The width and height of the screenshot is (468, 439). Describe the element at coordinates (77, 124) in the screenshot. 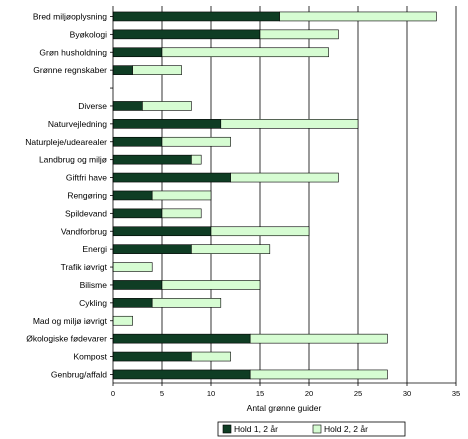

I see `category-label: Naturvejledning` at that location.